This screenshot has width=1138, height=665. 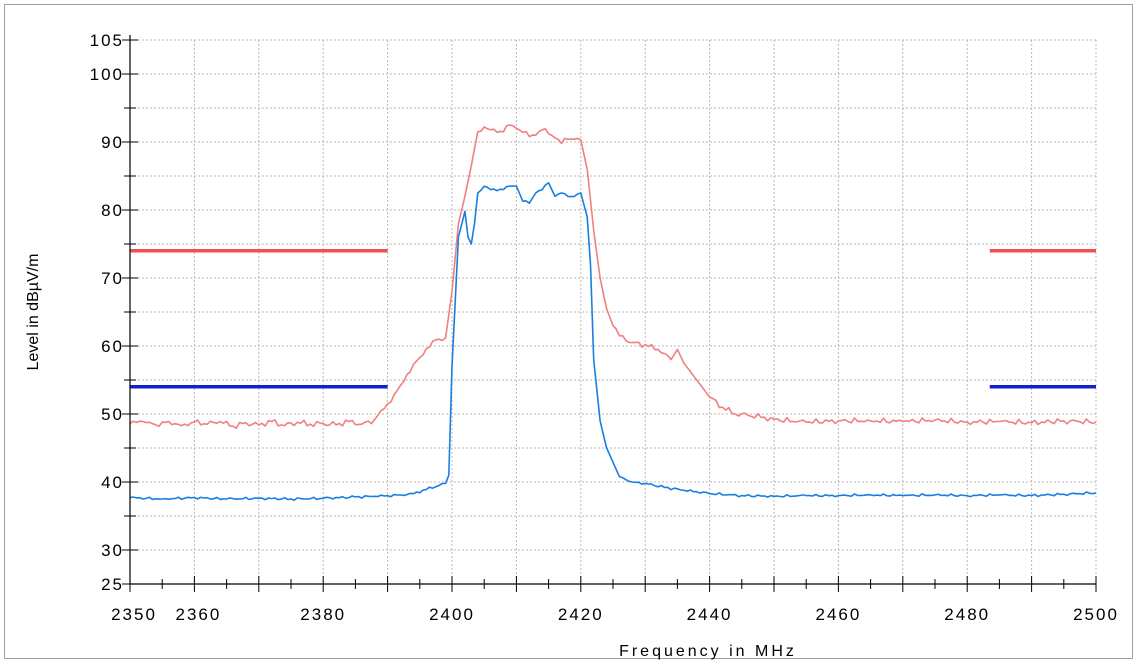 What do you see at coordinates (112, 142) in the screenshot?
I see `y-tick-label: 90` at bounding box center [112, 142].